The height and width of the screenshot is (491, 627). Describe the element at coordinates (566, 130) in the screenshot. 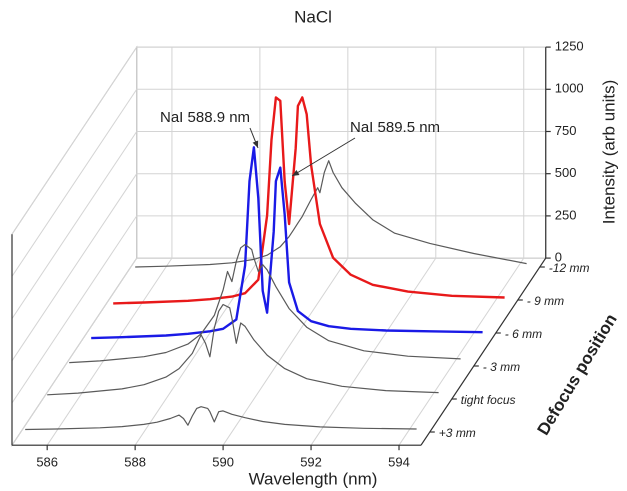

I see `z-tick-label: 750` at that location.